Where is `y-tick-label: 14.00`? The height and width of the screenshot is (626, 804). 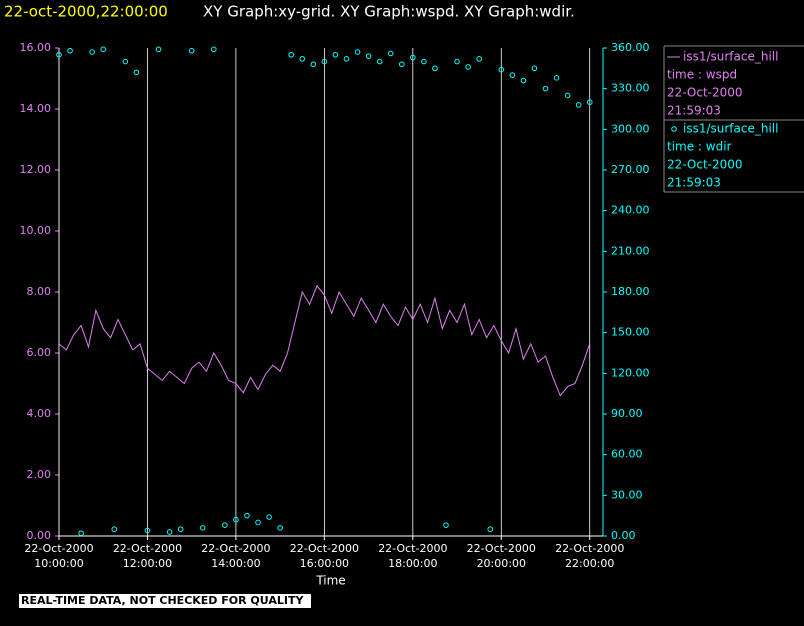 y-tick-label: 14.00 is located at coordinates (36, 108).